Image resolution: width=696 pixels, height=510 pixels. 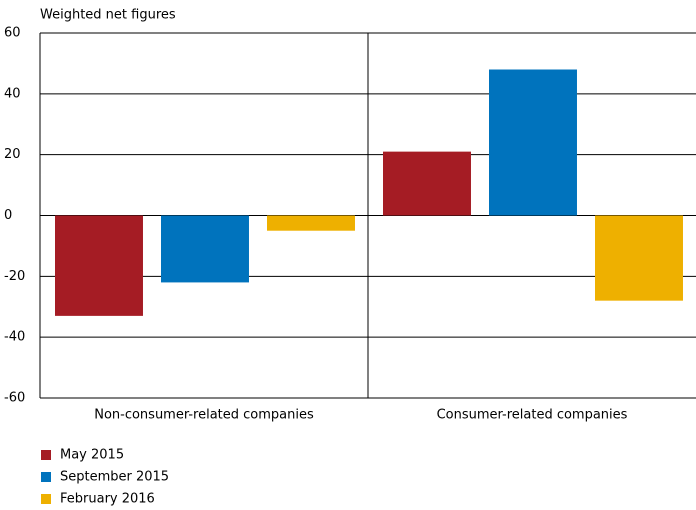 What do you see at coordinates (107, 499) in the screenshot?
I see `legend-label: February 2016` at bounding box center [107, 499].